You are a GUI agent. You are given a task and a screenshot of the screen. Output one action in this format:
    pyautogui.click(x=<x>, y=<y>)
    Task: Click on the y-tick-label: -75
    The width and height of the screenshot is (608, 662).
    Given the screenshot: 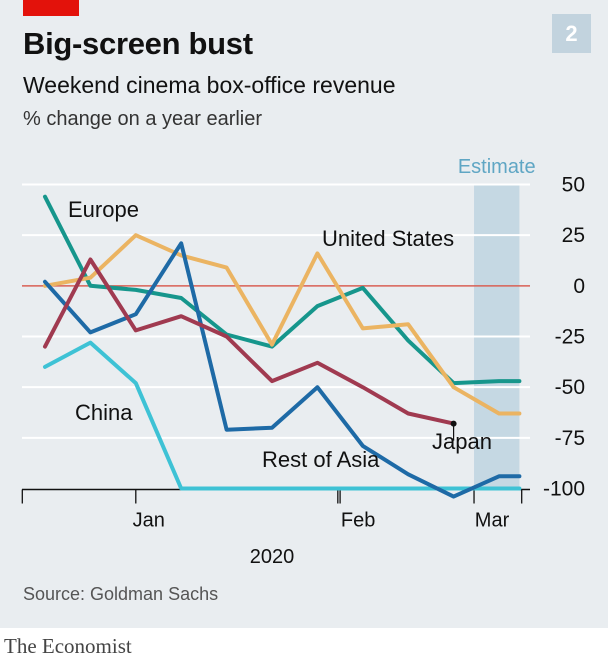 What is the action you would take?
    pyautogui.click(x=570, y=438)
    